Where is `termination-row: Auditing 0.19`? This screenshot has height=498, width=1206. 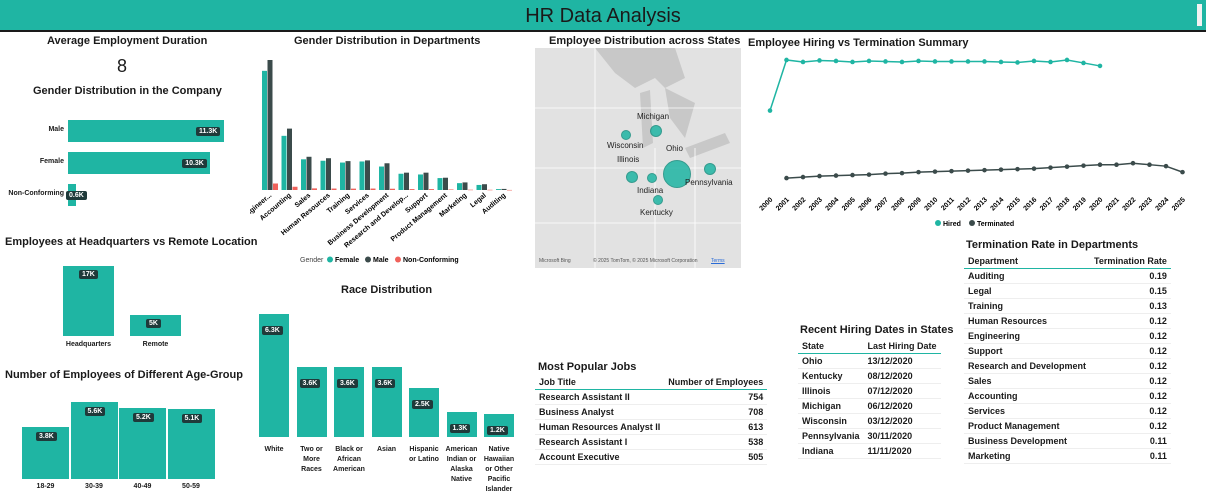 termination-row: Auditing 0.19 is located at coordinates (1067, 276).